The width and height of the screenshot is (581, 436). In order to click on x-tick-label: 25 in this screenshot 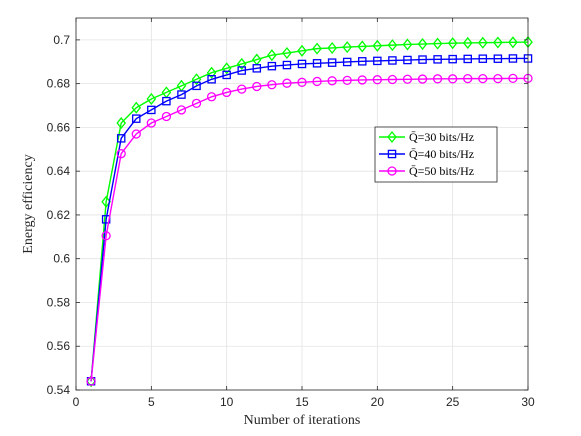, I will do `click(453, 402)`.